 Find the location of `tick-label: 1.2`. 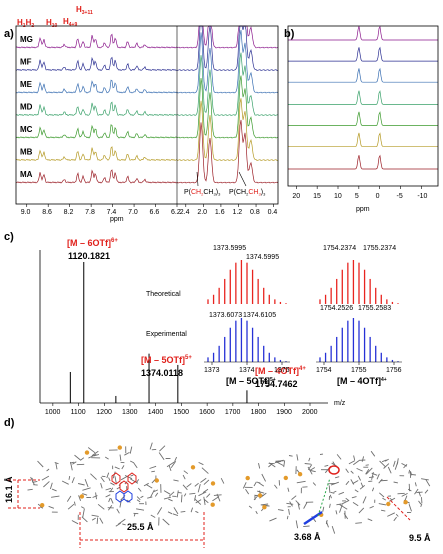

tick-label: 1.2 is located at coordinates (237, 212).